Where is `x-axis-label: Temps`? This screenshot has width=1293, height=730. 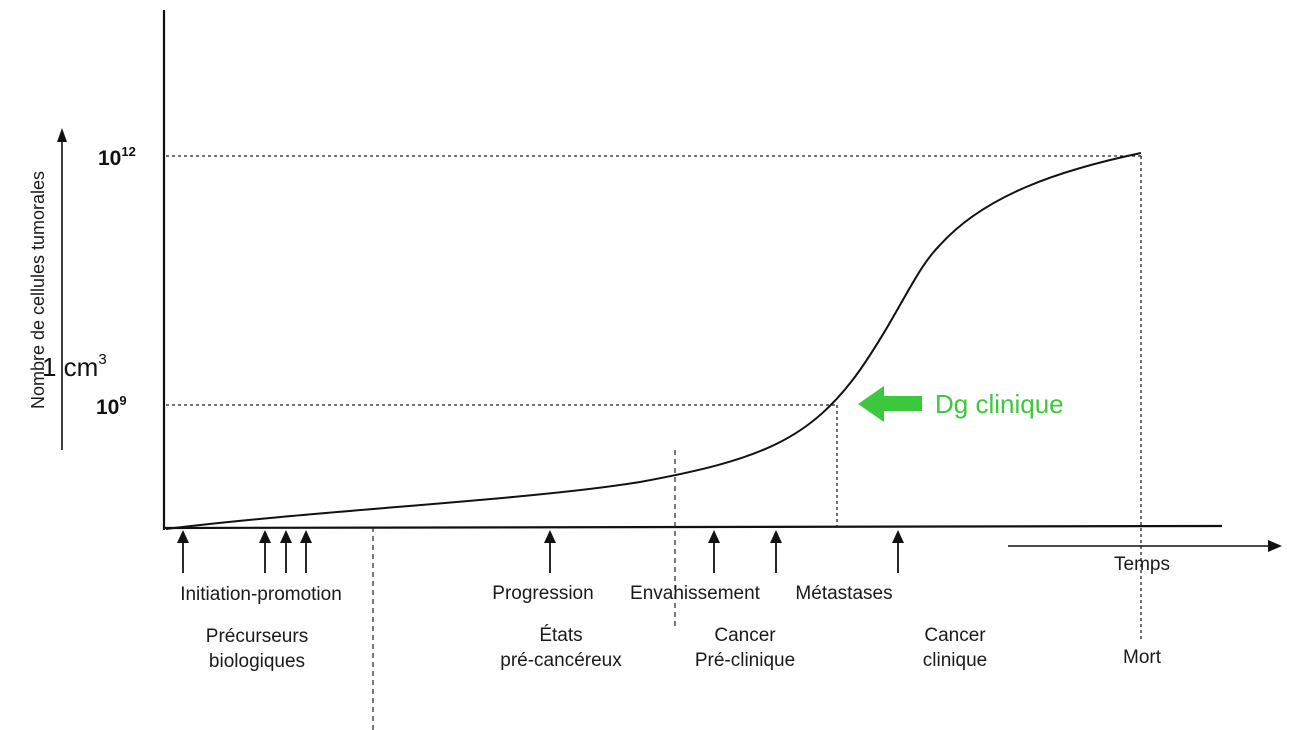 x-axis-label: Temps is located at coordinates (1142, 564).